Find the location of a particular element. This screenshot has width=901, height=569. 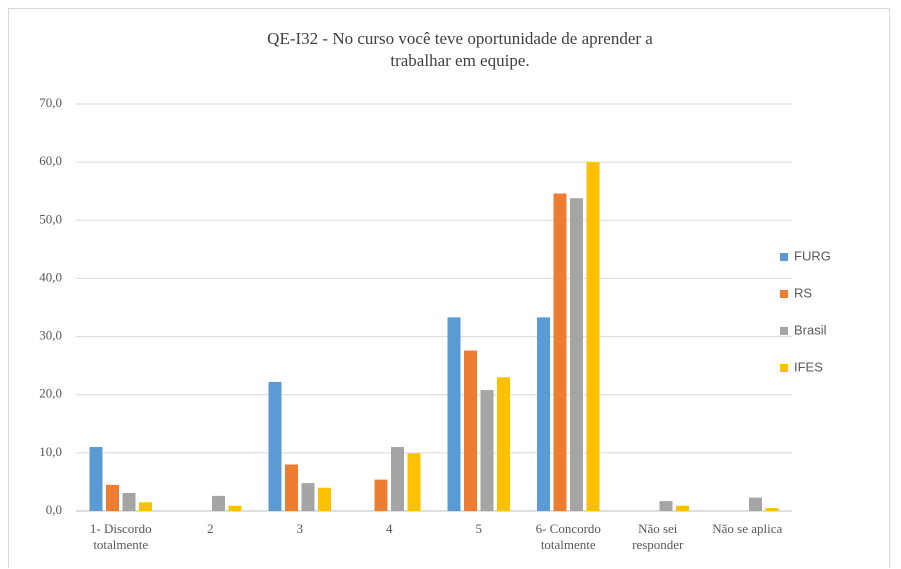

legend-label: Brasil is located at coordinates (810, 329).